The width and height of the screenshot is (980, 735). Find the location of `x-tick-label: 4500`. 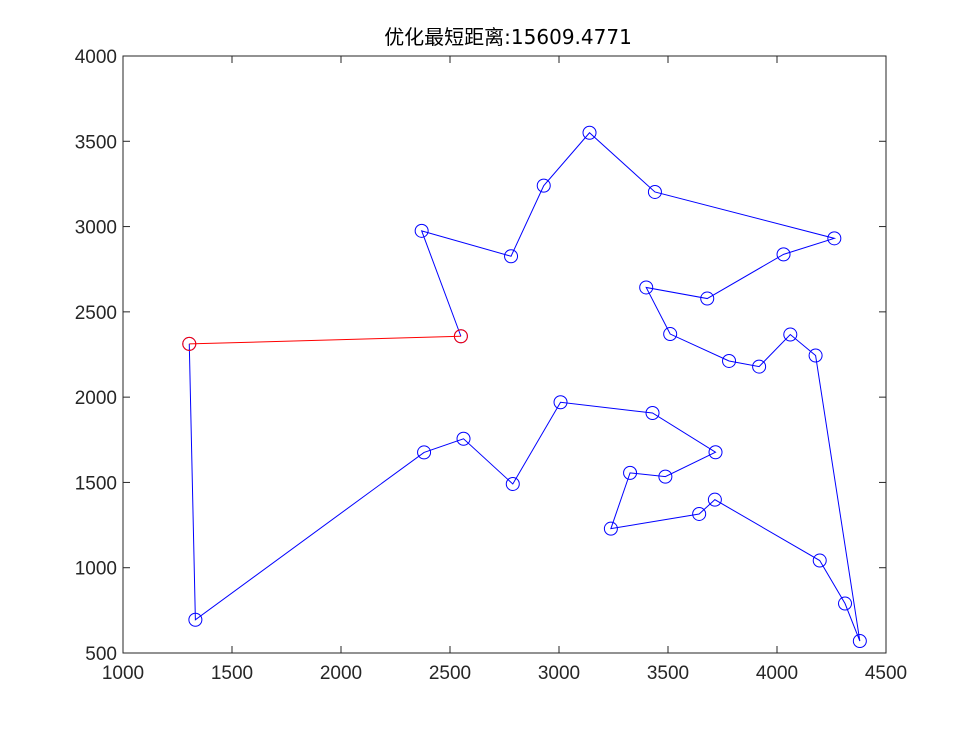

x-tick-label: 4500 is located at coordinates (886, 673).